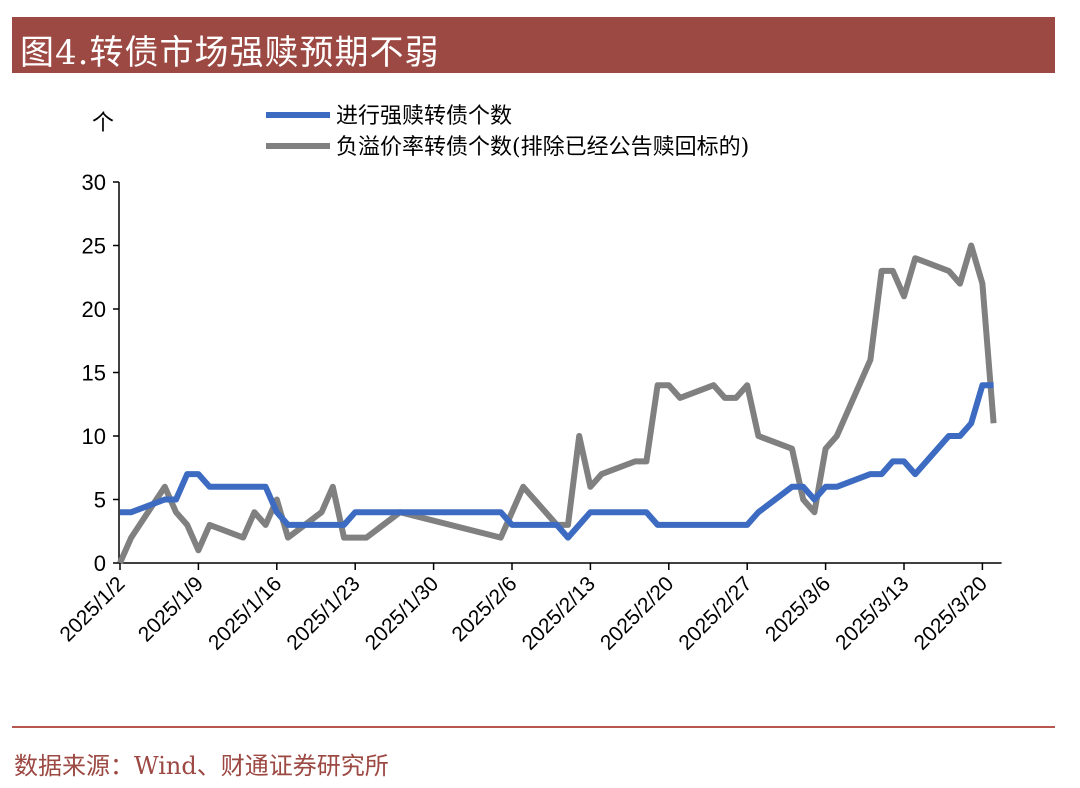 This screenshot has width=1080, height=788. I want to click on x-tick-label: 2025/2/13, so click(559, 613).